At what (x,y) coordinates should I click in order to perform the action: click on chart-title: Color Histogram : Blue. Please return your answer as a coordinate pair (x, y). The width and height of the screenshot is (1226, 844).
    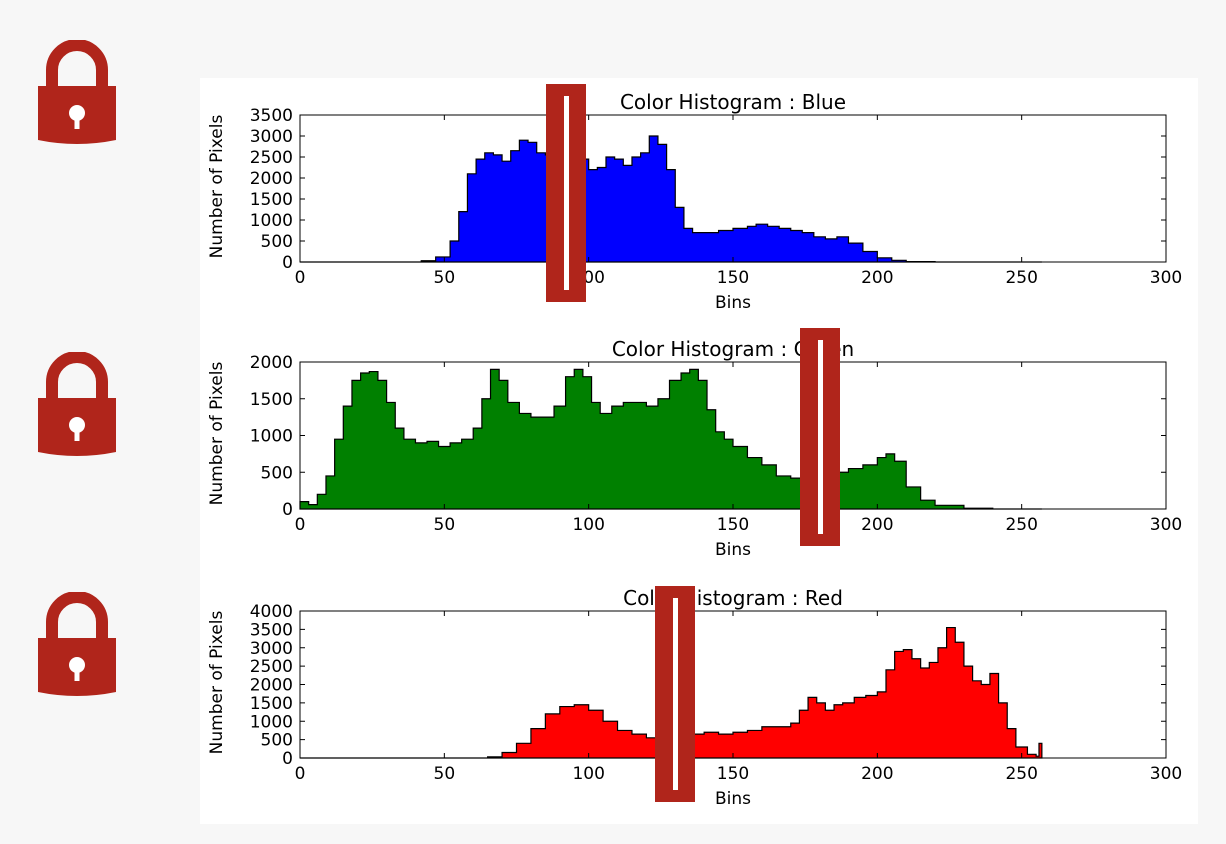
    Looking at the image, I should click on (733, 102).